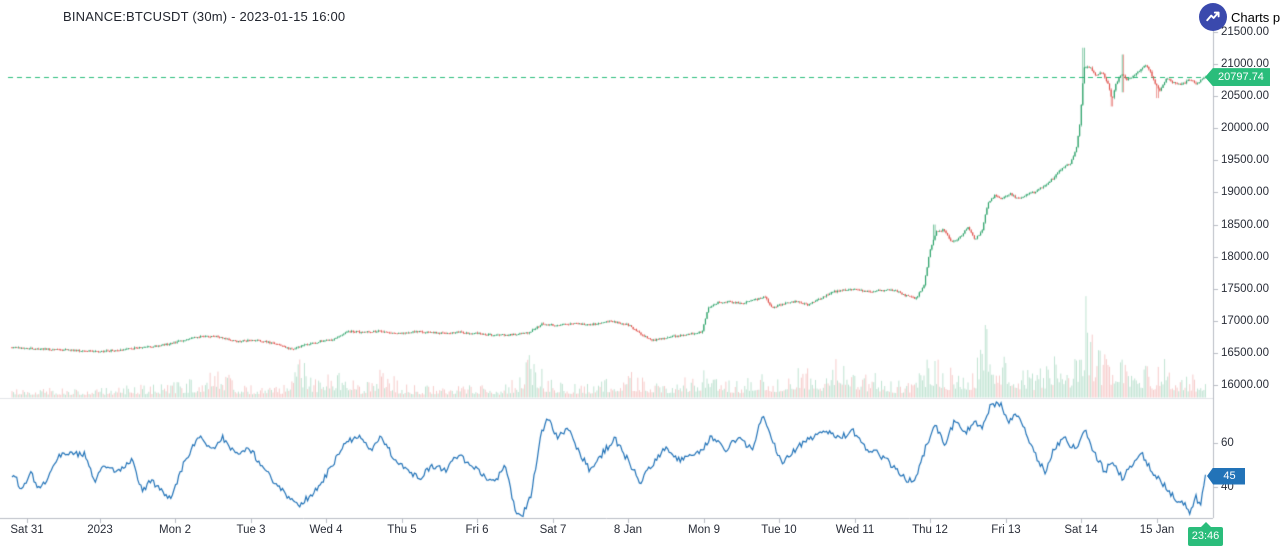  I want to click on time-axis-tick-label: Thu 5, so click(402, 530).